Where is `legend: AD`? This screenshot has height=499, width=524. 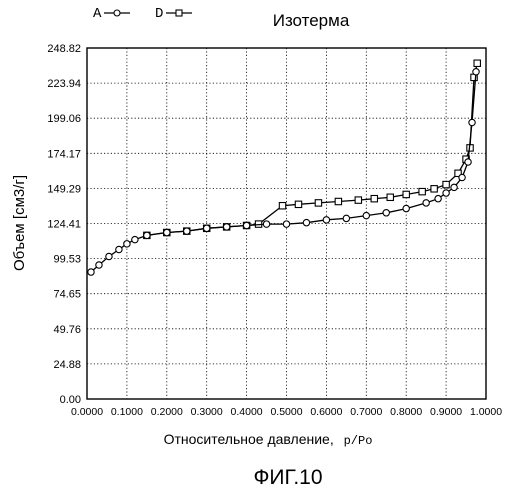 legend: AD is located at coordinates (142, 14).